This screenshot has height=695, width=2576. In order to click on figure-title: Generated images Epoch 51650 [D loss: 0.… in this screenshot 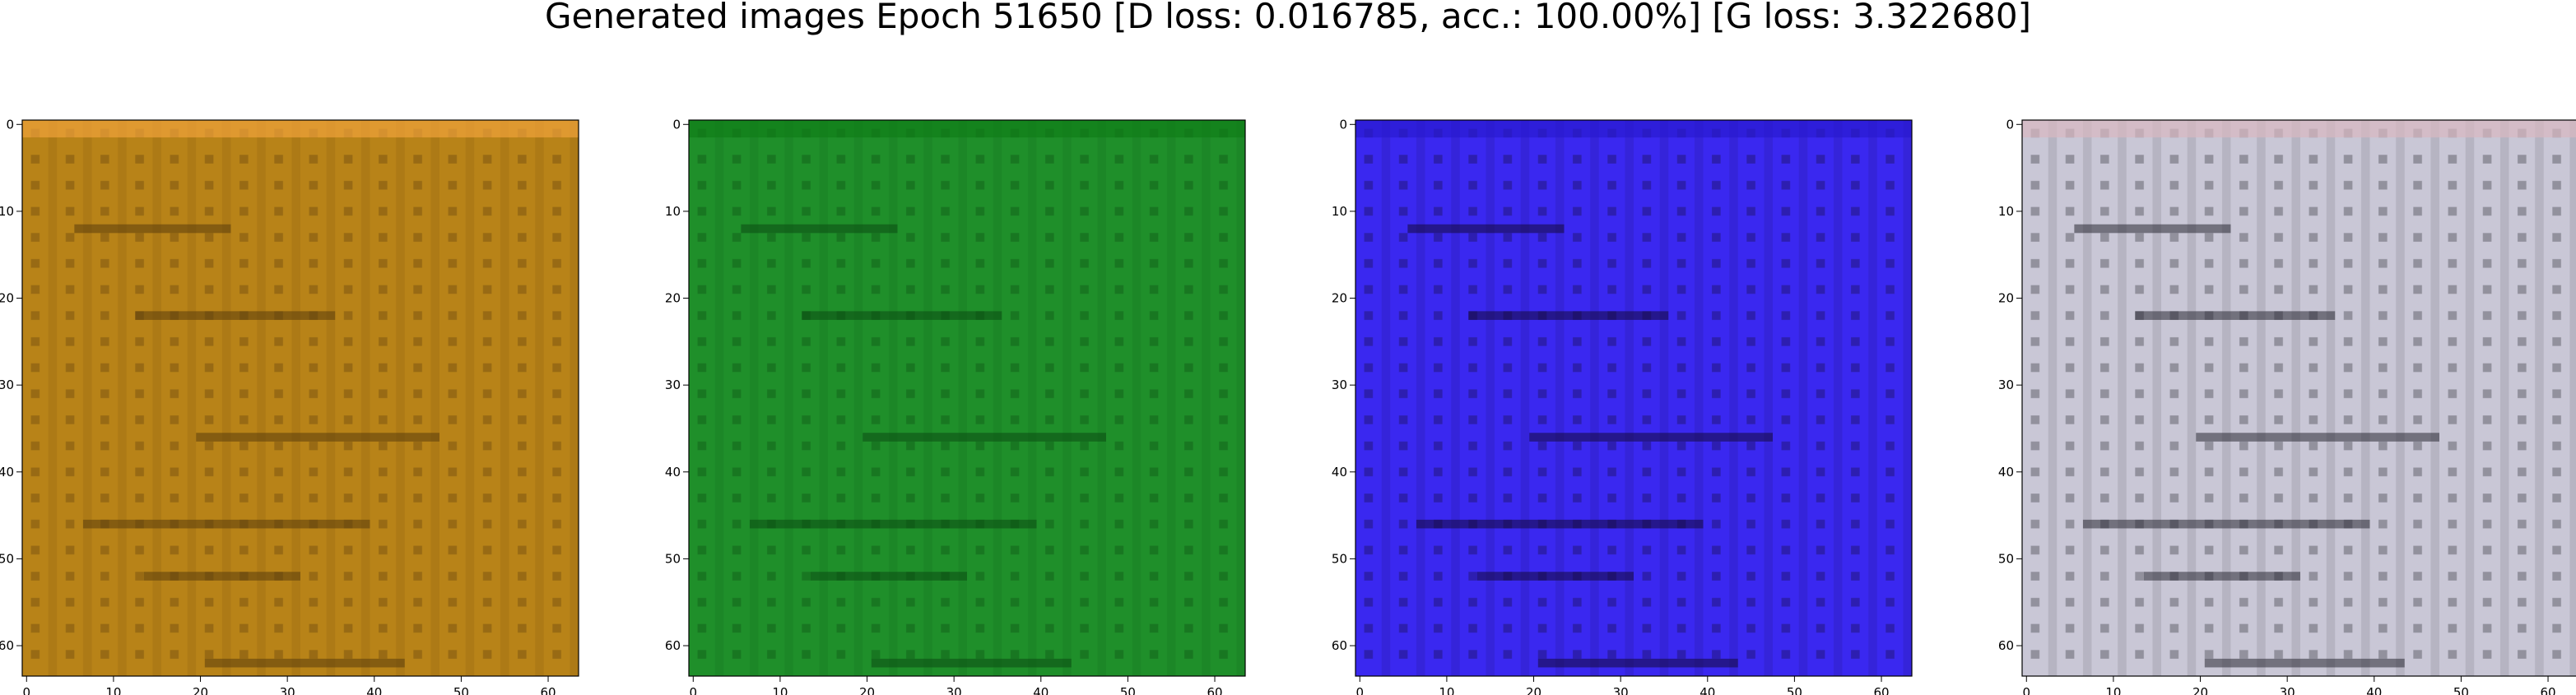, I will do `click(1288, 18)`.